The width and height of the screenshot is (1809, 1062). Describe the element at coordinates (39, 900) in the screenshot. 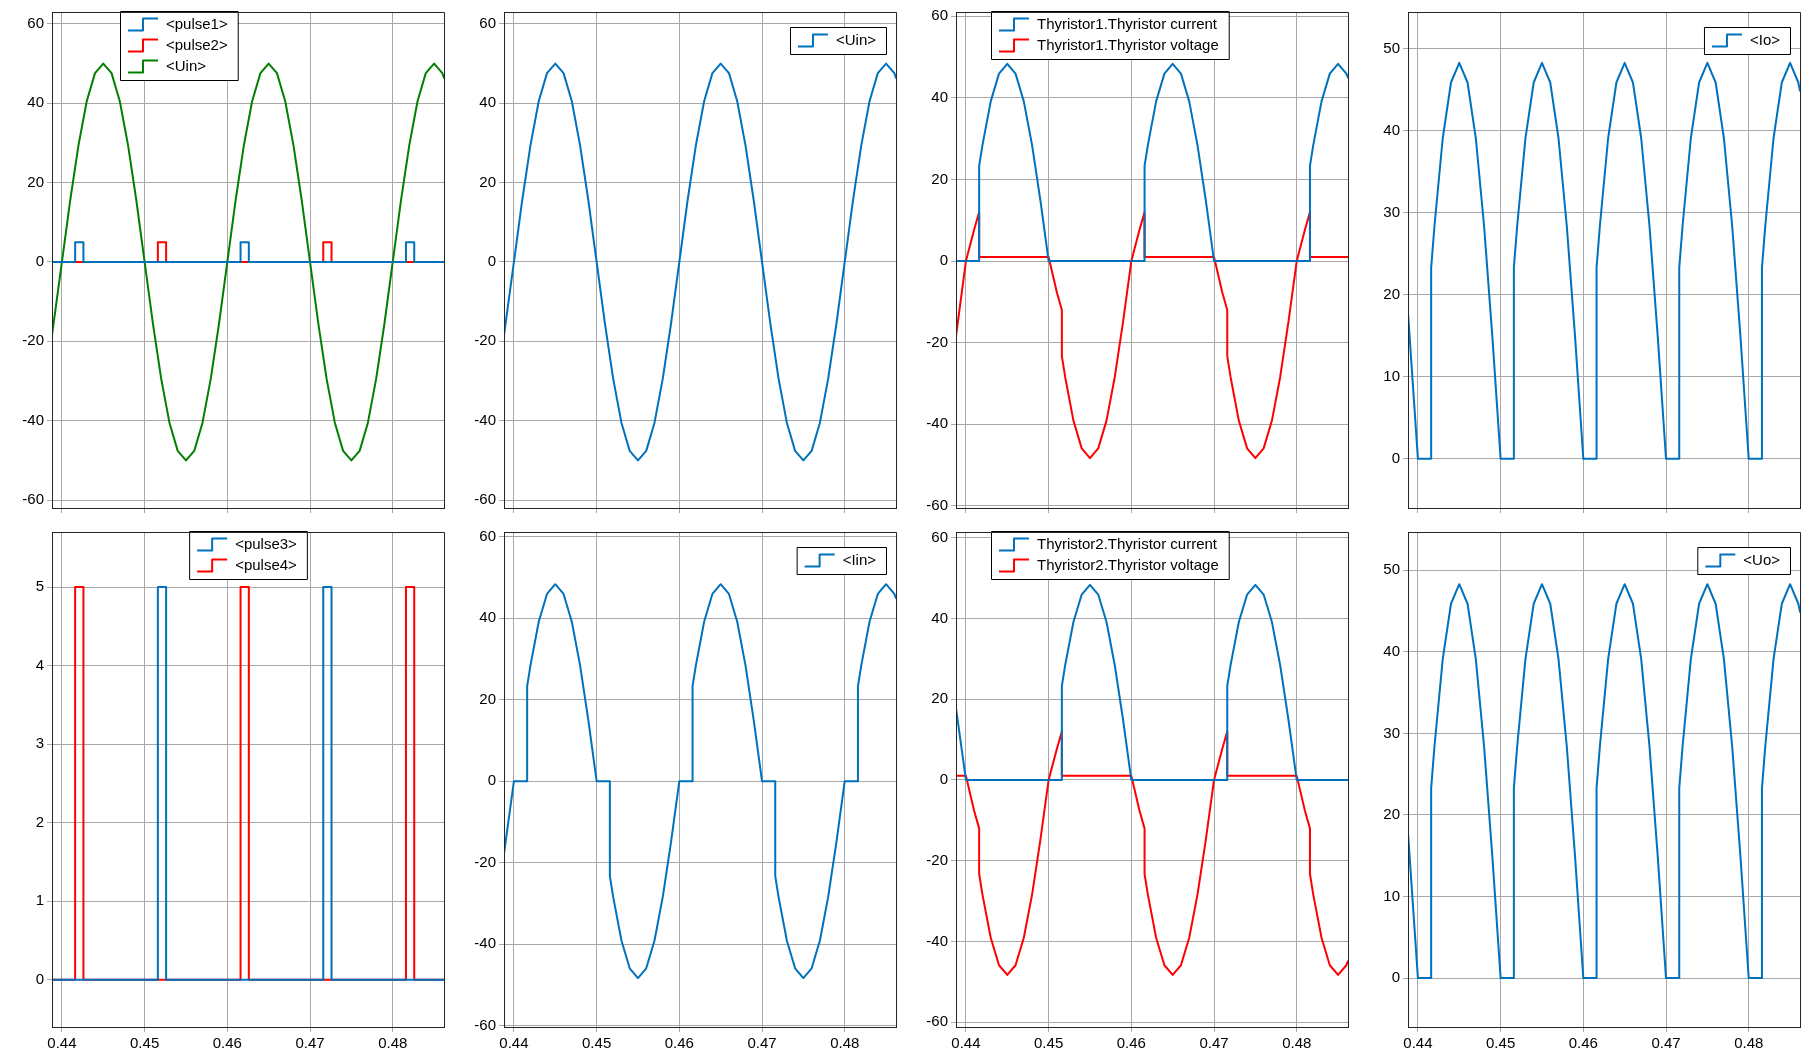

I see `y-tick-label: 1` at that location.